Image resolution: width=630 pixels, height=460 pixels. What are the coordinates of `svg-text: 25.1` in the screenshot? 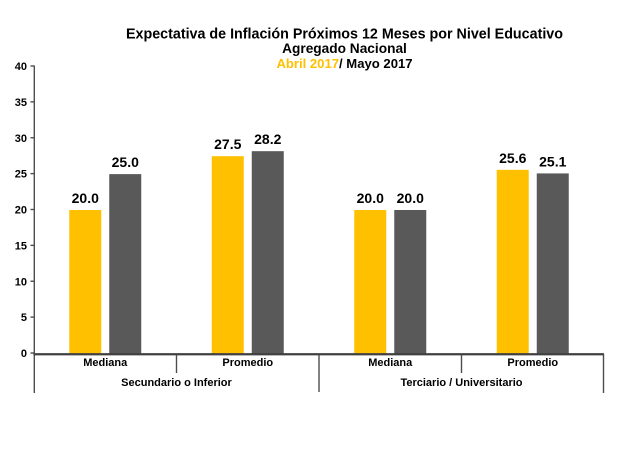 It's located at (552, 161).